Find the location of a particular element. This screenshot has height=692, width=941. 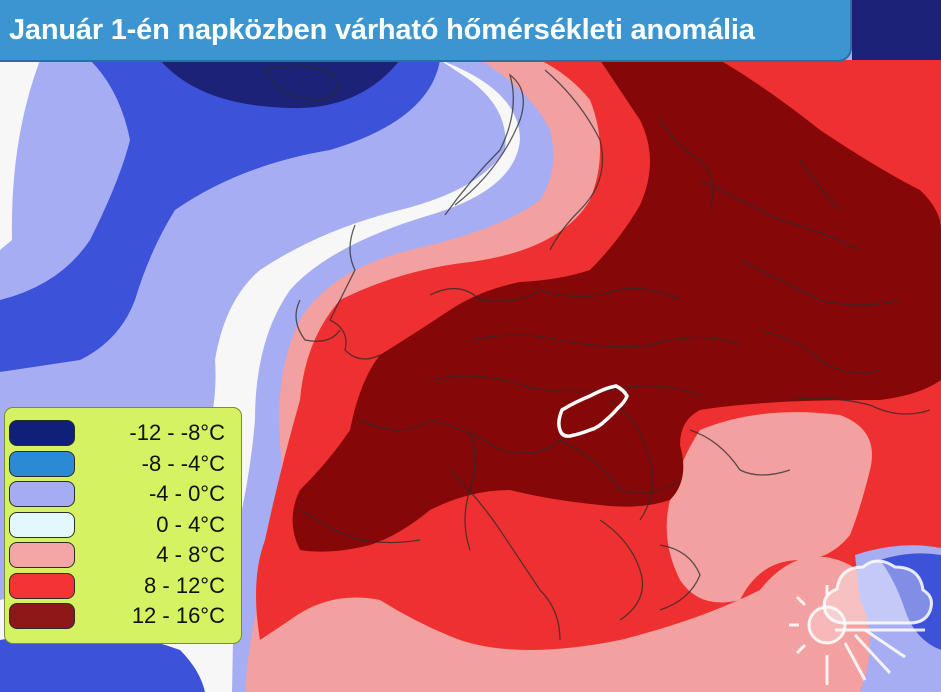

legend-row: 0 - 4°C is located at coordinates (123, 525).